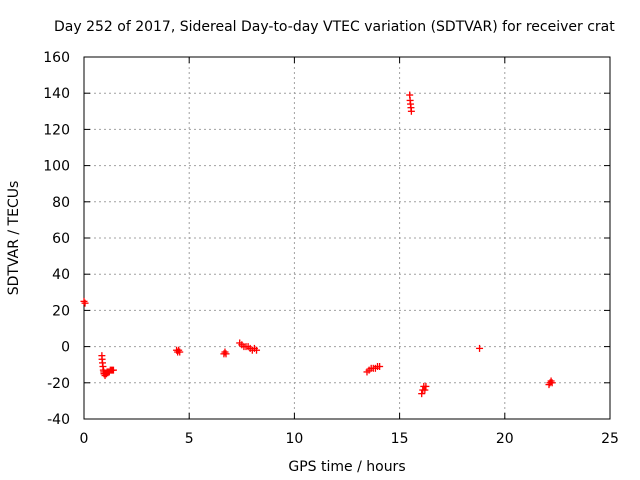 The height and width of the screenshot is (480, 640). What do you see at coordinates (56, 94) in the screenshot?
I see `y-tick-label: 140` at bounding box center [56, 94].